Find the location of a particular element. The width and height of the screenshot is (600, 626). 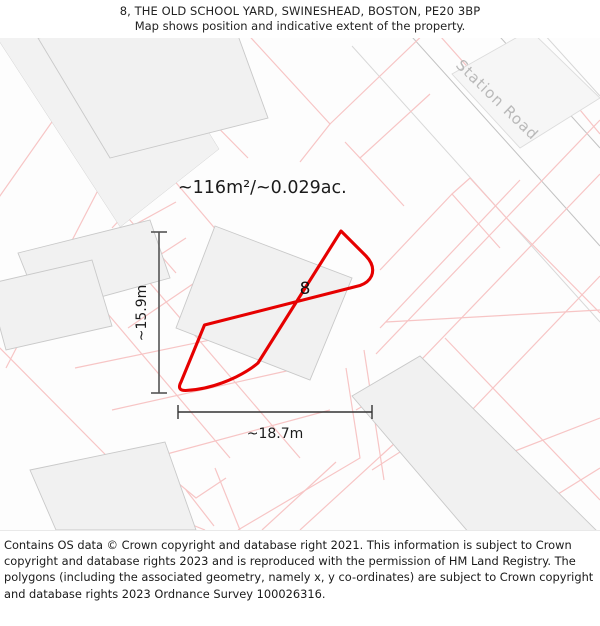

dimension-vertical-label: ~15.9m is located at coordinates (142, 313).